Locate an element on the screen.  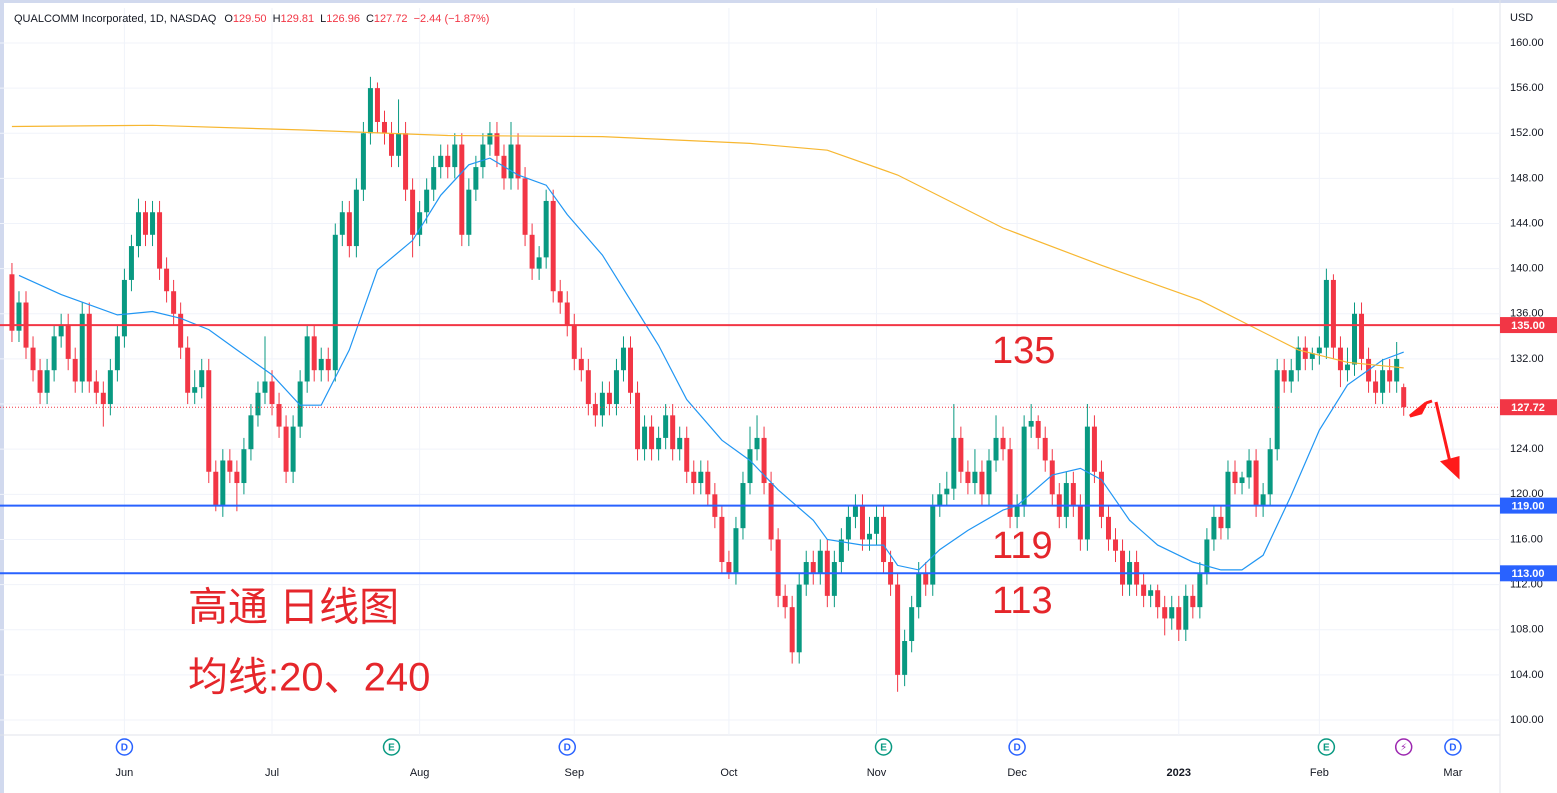
x-tick-label: Mar is located at coordinates (1452, 773).